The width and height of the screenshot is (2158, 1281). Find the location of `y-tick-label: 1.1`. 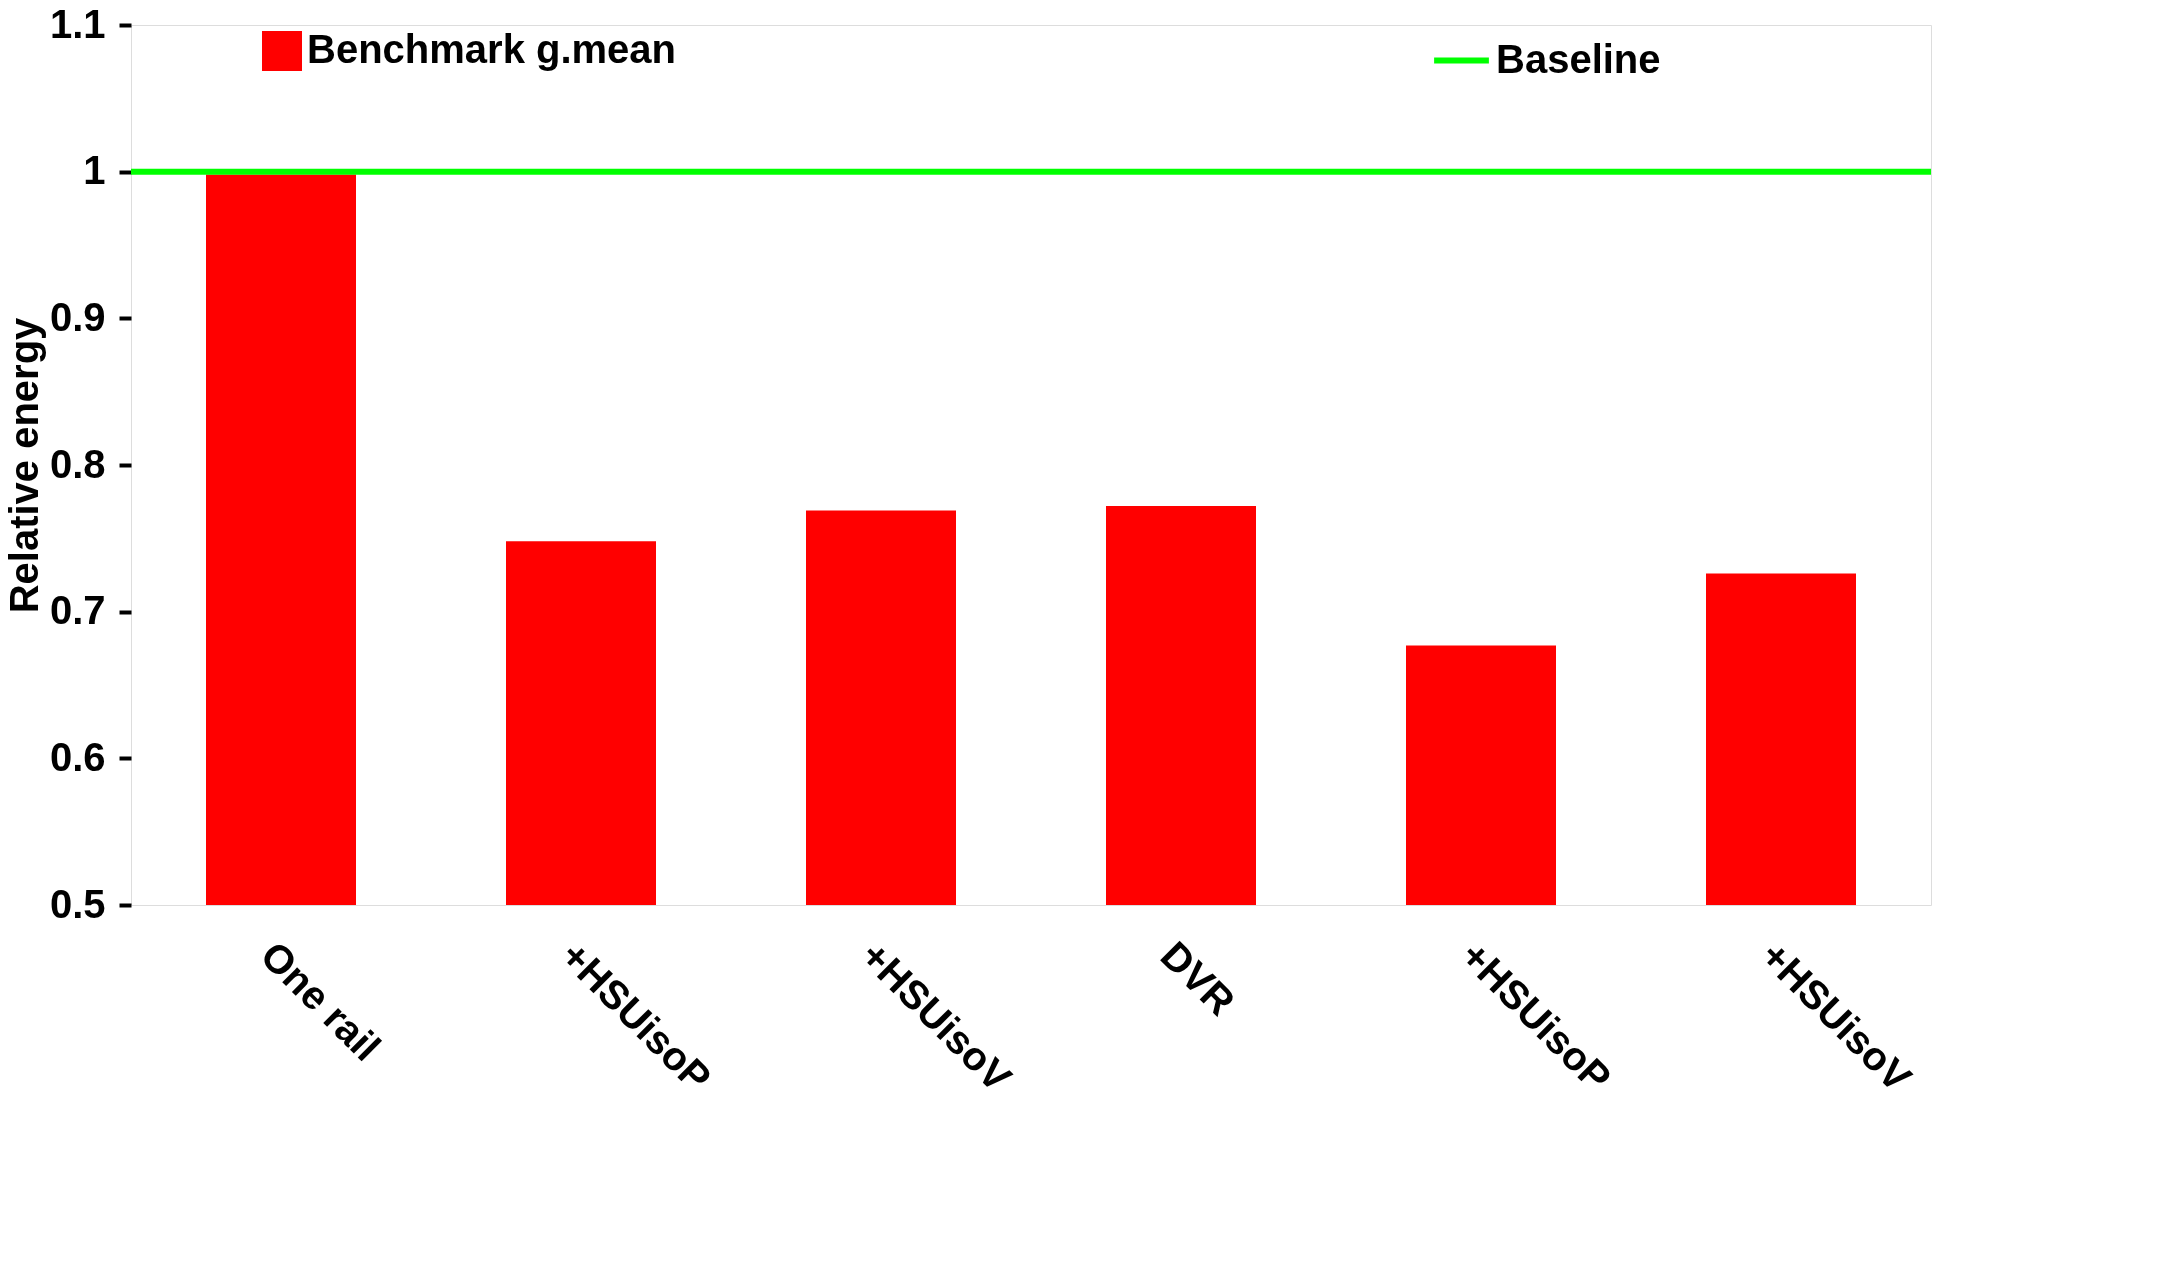

y-tick-label: 1.1 is located at coordinates (77, 23).